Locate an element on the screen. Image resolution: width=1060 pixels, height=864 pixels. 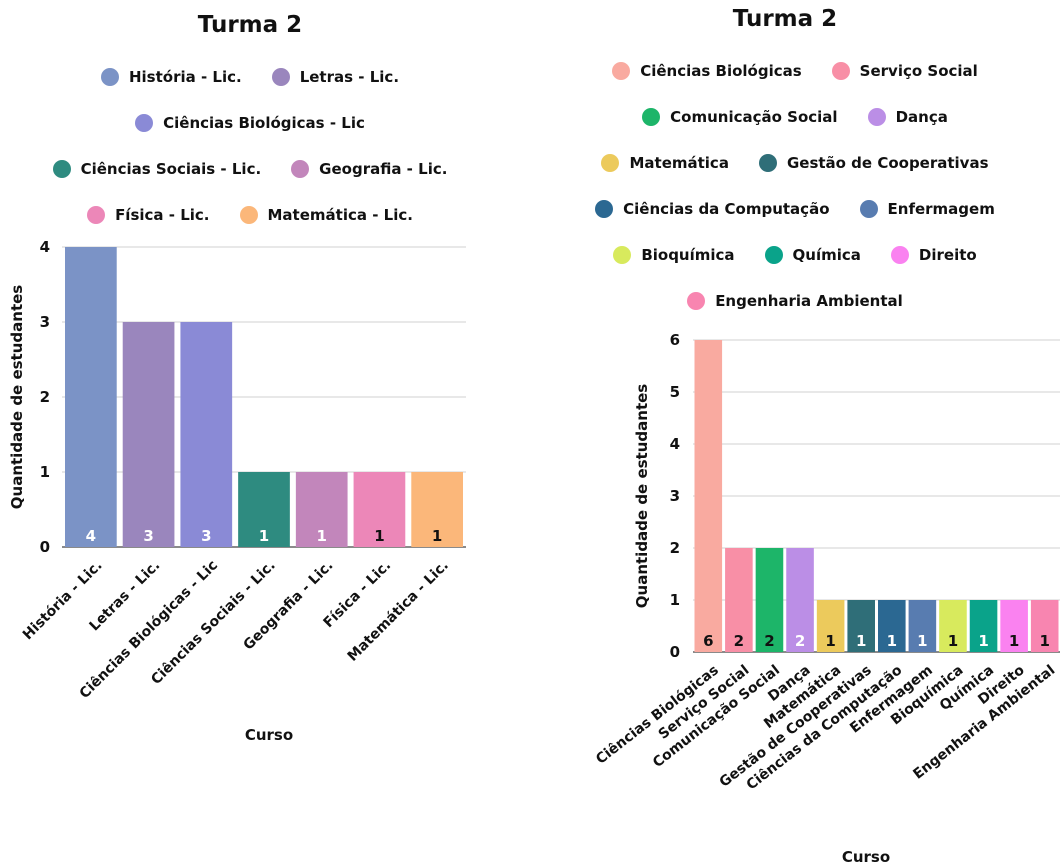
y-axis-label: Quantidade de estudantes is located at coordinates (17, 397).